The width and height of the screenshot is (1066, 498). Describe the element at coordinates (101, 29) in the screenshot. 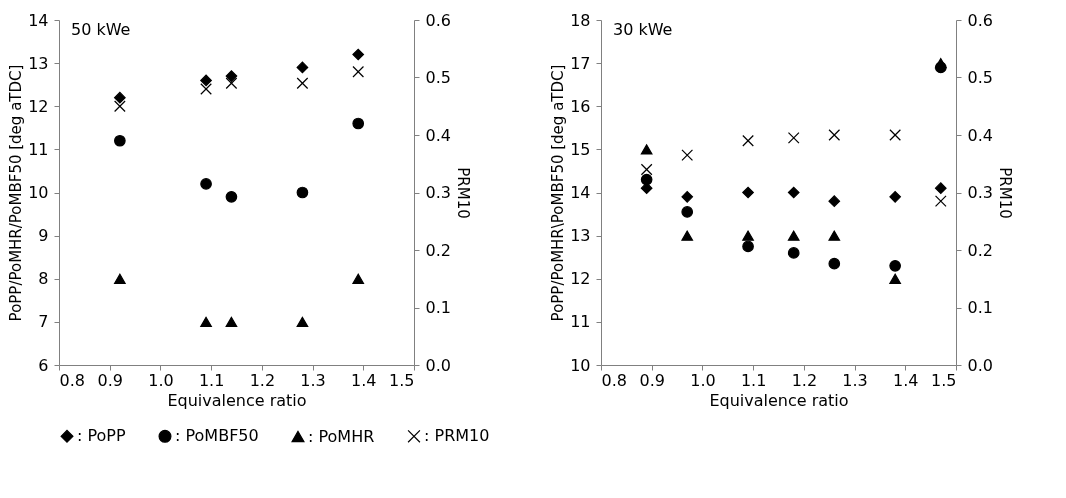

I see `annotation: 50 kWe` at that location.